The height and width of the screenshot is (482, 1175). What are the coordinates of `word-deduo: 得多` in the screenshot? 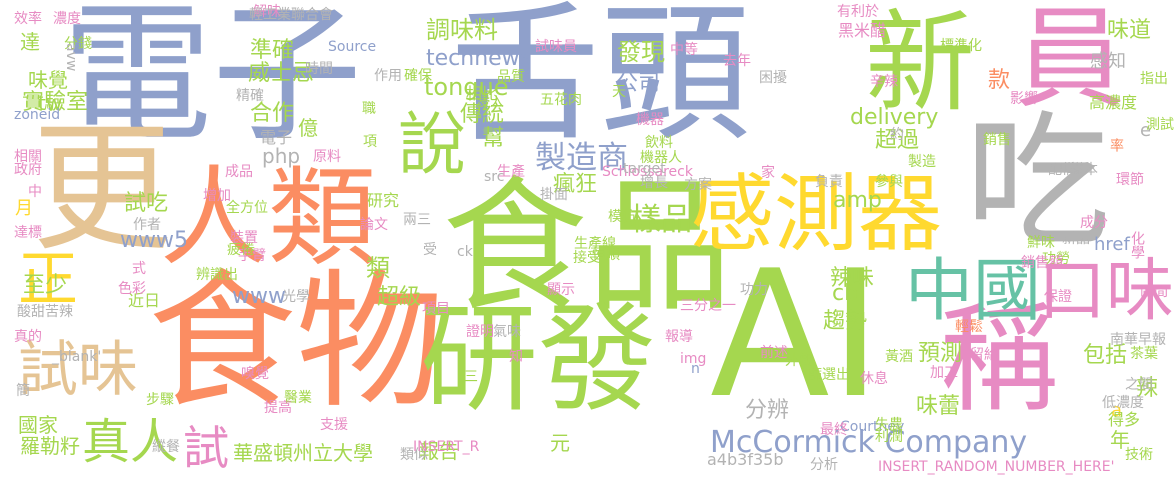 It's located at (1124, 419).